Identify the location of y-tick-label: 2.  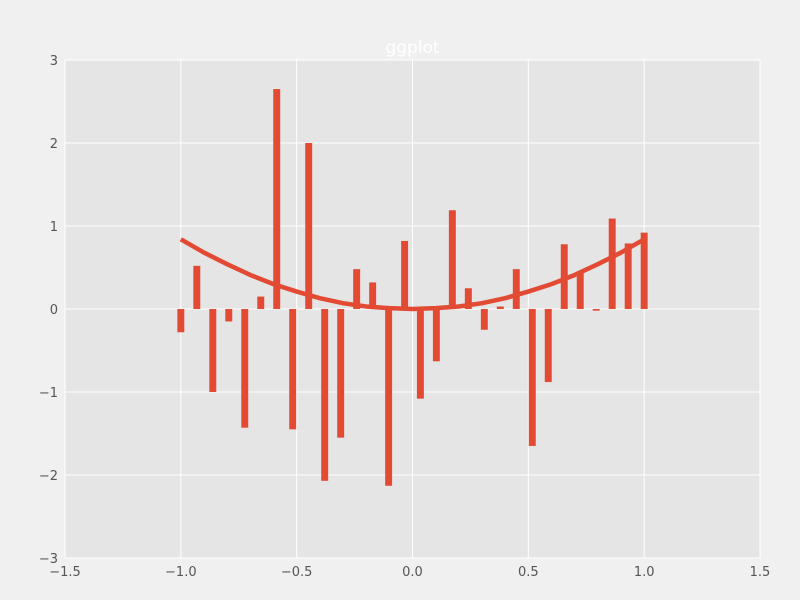
(54, 144).